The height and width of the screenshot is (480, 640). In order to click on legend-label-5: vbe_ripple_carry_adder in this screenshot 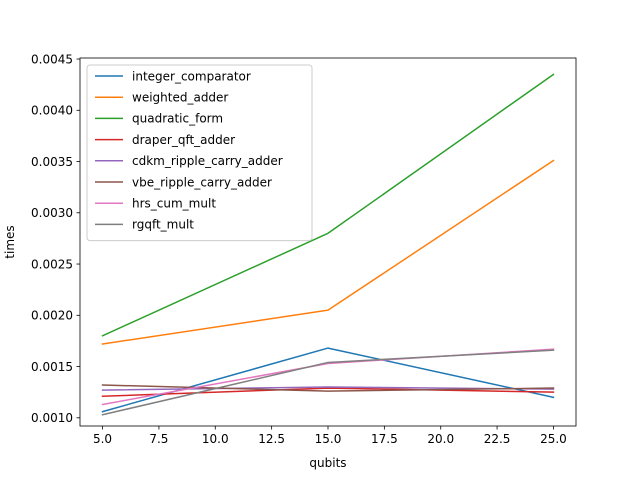, I will do `click(202, 182)`.